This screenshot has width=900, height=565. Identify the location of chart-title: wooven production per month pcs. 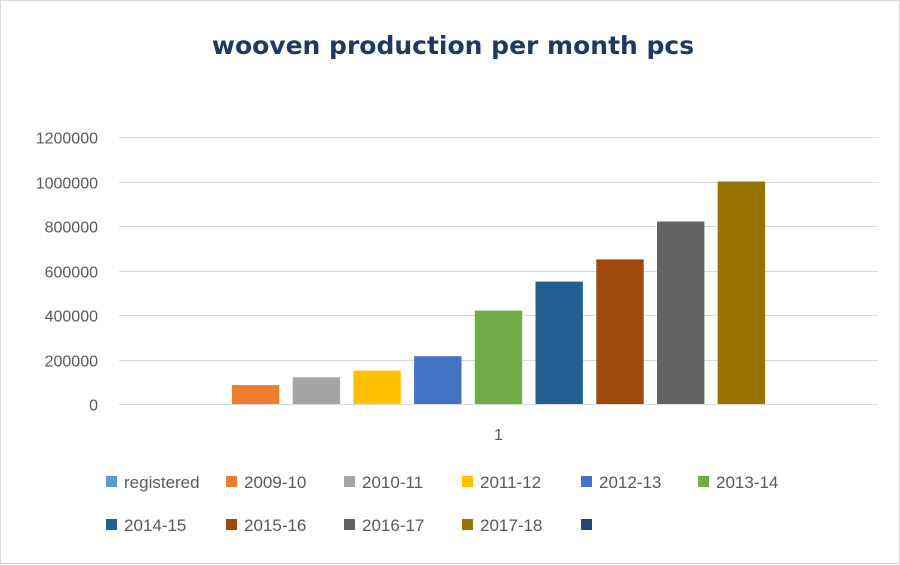
(453, 45).